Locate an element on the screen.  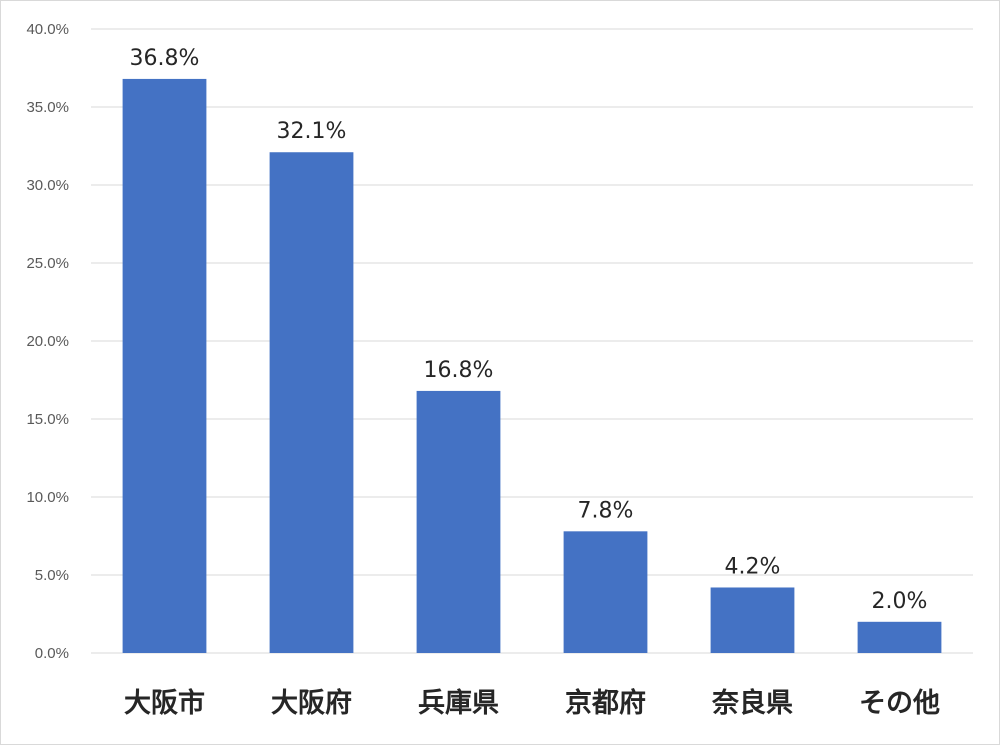
y-tick-label: 5.0% is located at coordinates (52, 575).